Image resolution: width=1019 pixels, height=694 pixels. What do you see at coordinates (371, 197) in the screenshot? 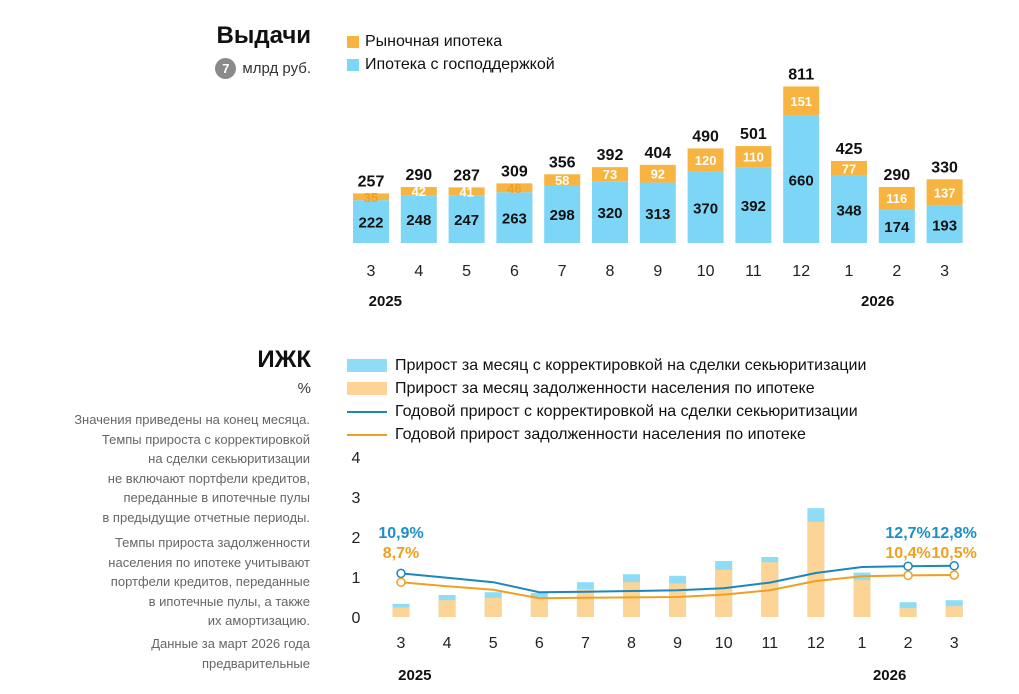
I see `bar-label-market: 35` at bounding box center [371, 197].